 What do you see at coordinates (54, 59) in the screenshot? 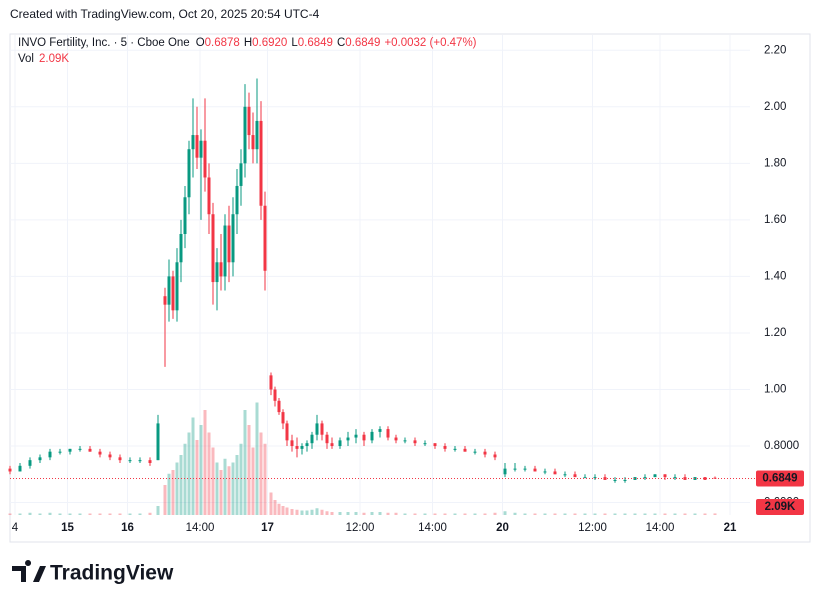
I see `vol-value: 2.09K` at bounding box center [54, 59].